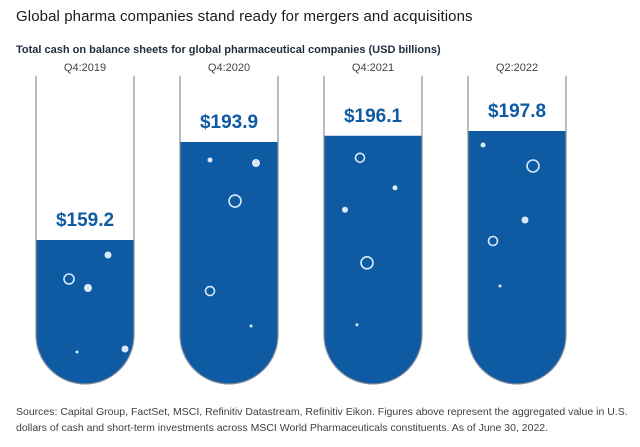 The width and height of the screenshot is (640, 447). I want to click on category-label: Q4:2020, so click(229, 68).